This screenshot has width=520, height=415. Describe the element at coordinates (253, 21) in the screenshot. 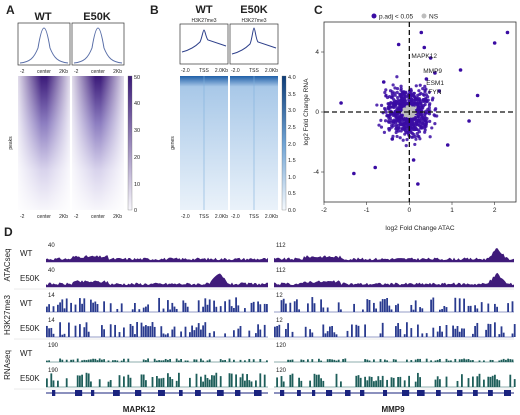

I see `panel-b-sublabel-e50k: H3K27me3` at that location.